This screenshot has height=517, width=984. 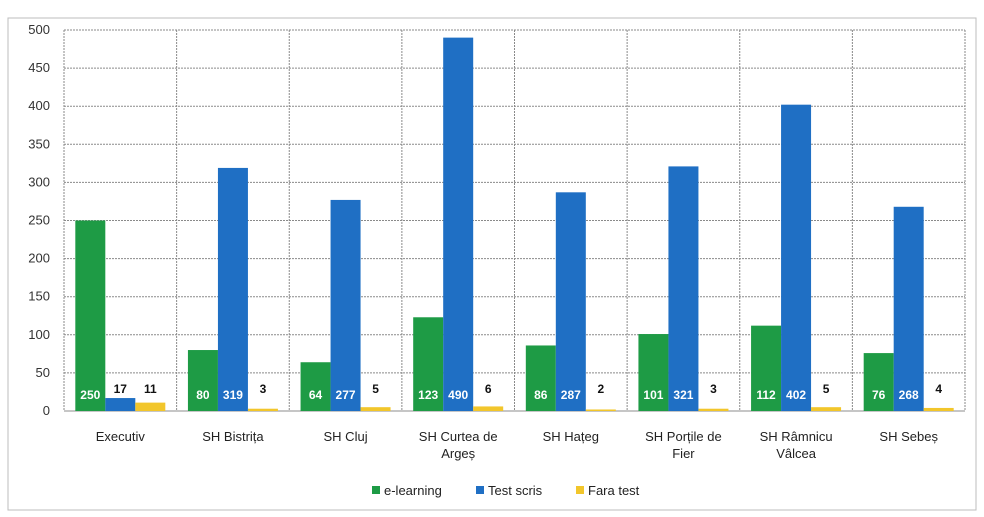 What do you see at coordinates (150, 389) in the screenshot?
I see `data-label: 11` at bounding box center [150, 389].